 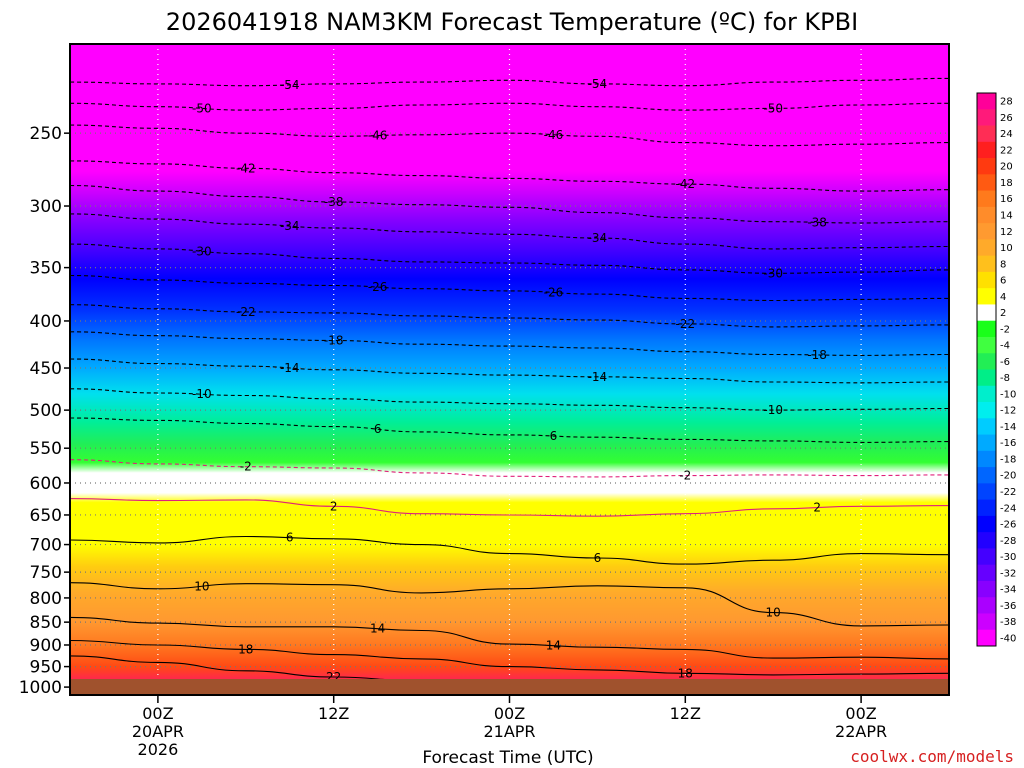 What do you see at coordinates (157, 713) in the screenshot?
I see `x-tick-label: 00Z` at bounding box center [157, 713].